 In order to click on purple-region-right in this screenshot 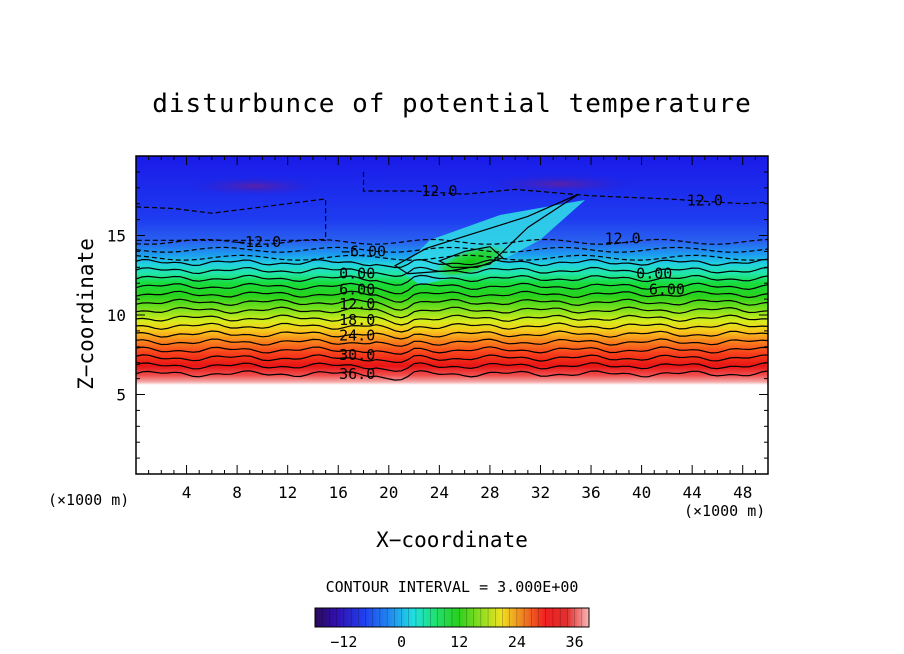, I will do `click(560, 184)`.